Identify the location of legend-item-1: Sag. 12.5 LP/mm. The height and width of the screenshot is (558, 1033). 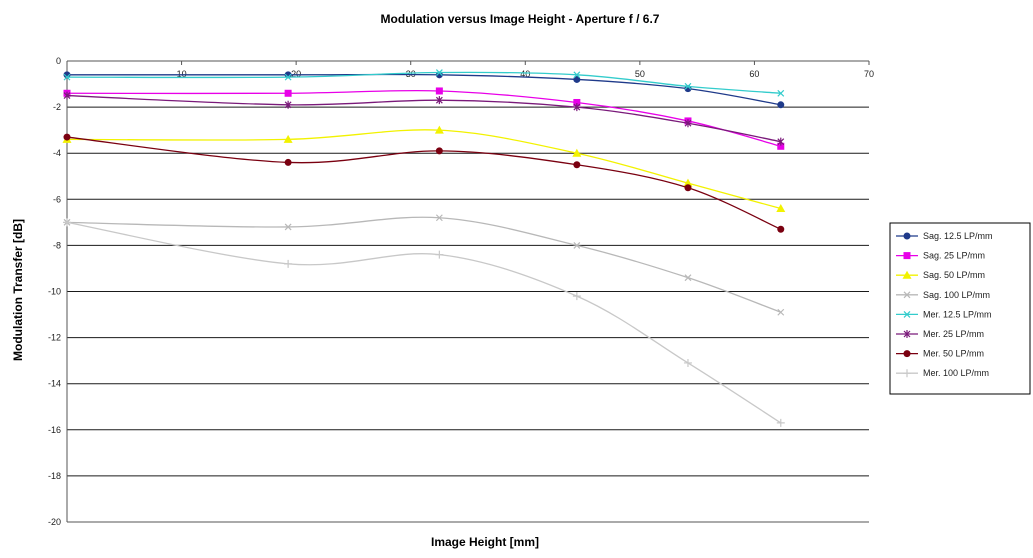
(944, 236).